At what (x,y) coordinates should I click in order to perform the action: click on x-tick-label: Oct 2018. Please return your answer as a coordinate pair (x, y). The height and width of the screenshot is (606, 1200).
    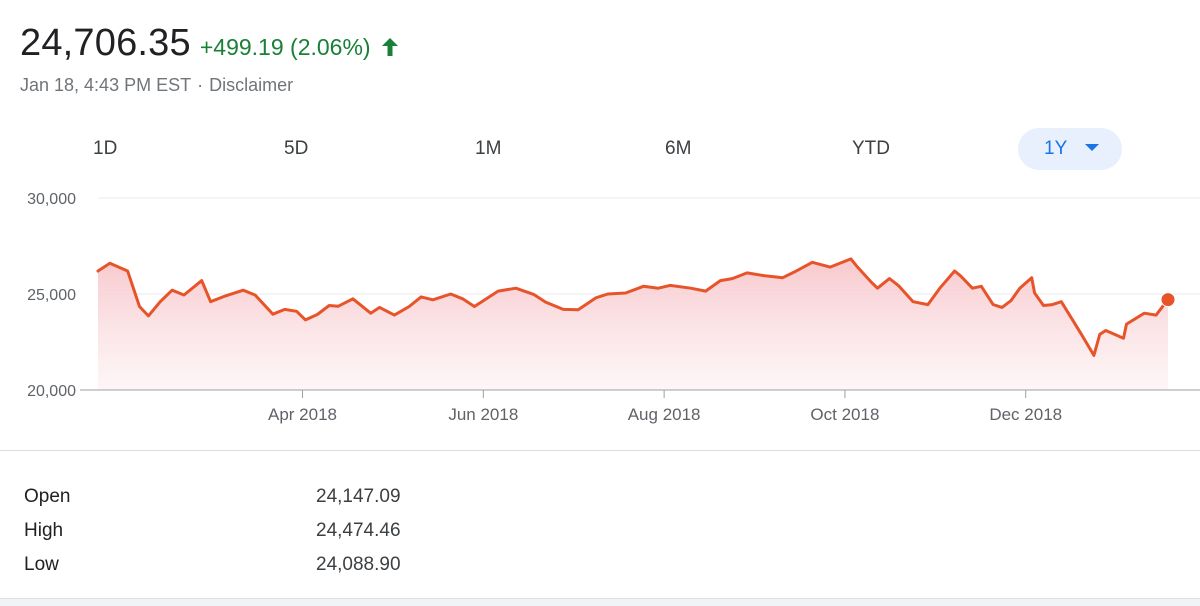
    Looking at the image, I should click on (844, 414).